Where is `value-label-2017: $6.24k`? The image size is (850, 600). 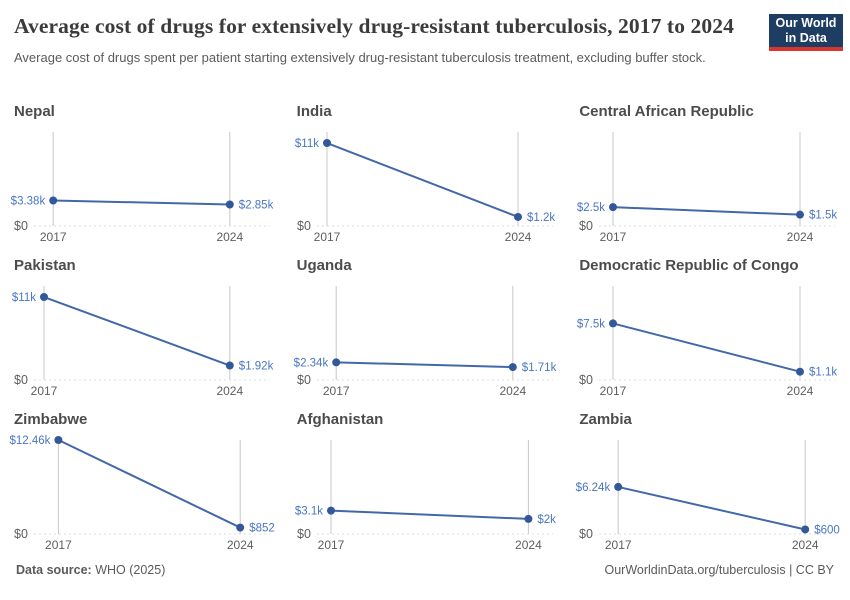 value-label-2017: $6.24k is located at coordinates (593, 488).